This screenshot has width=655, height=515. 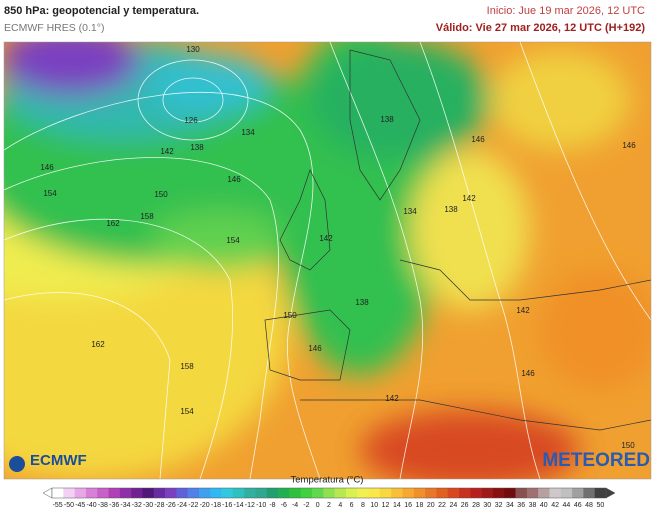 I want to click on colorbar-tick-label: -55, so click(x=58, y=505).